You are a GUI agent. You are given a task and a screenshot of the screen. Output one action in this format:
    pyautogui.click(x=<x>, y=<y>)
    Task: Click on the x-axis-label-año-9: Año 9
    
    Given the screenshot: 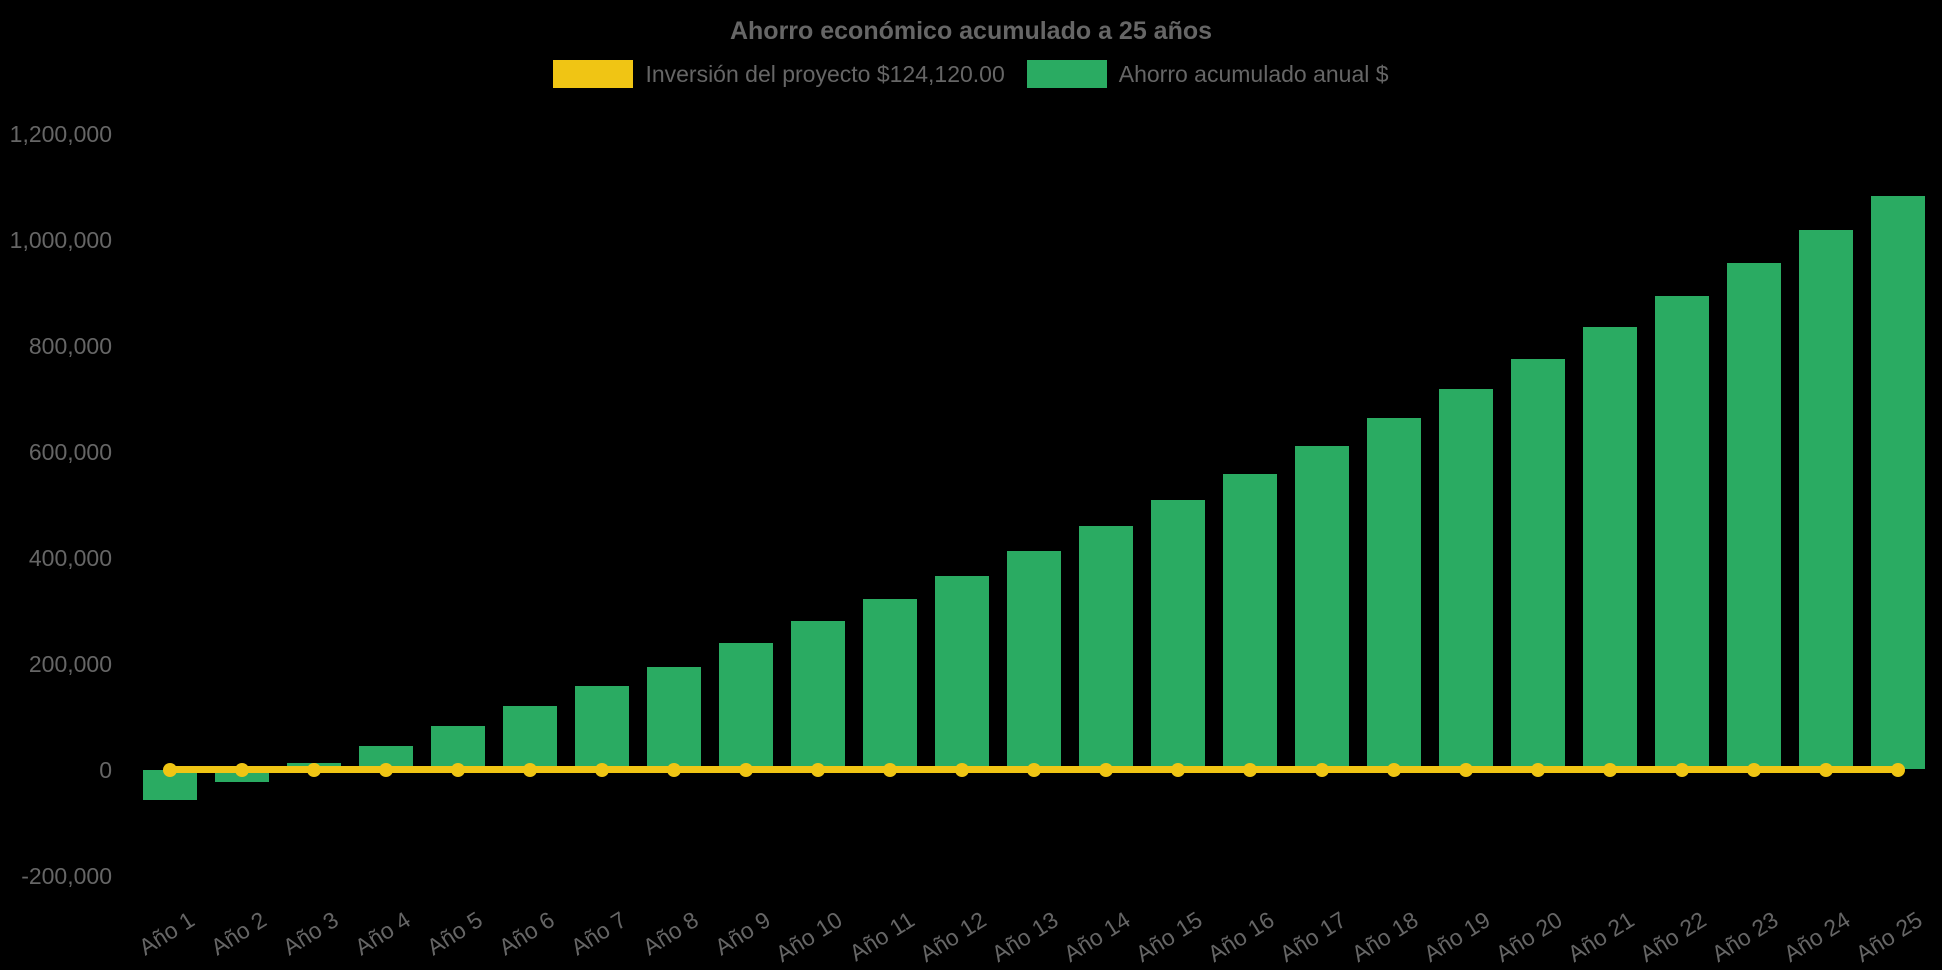 What is the action you would take?
    pyautogui.click(x=742, y=933)
    